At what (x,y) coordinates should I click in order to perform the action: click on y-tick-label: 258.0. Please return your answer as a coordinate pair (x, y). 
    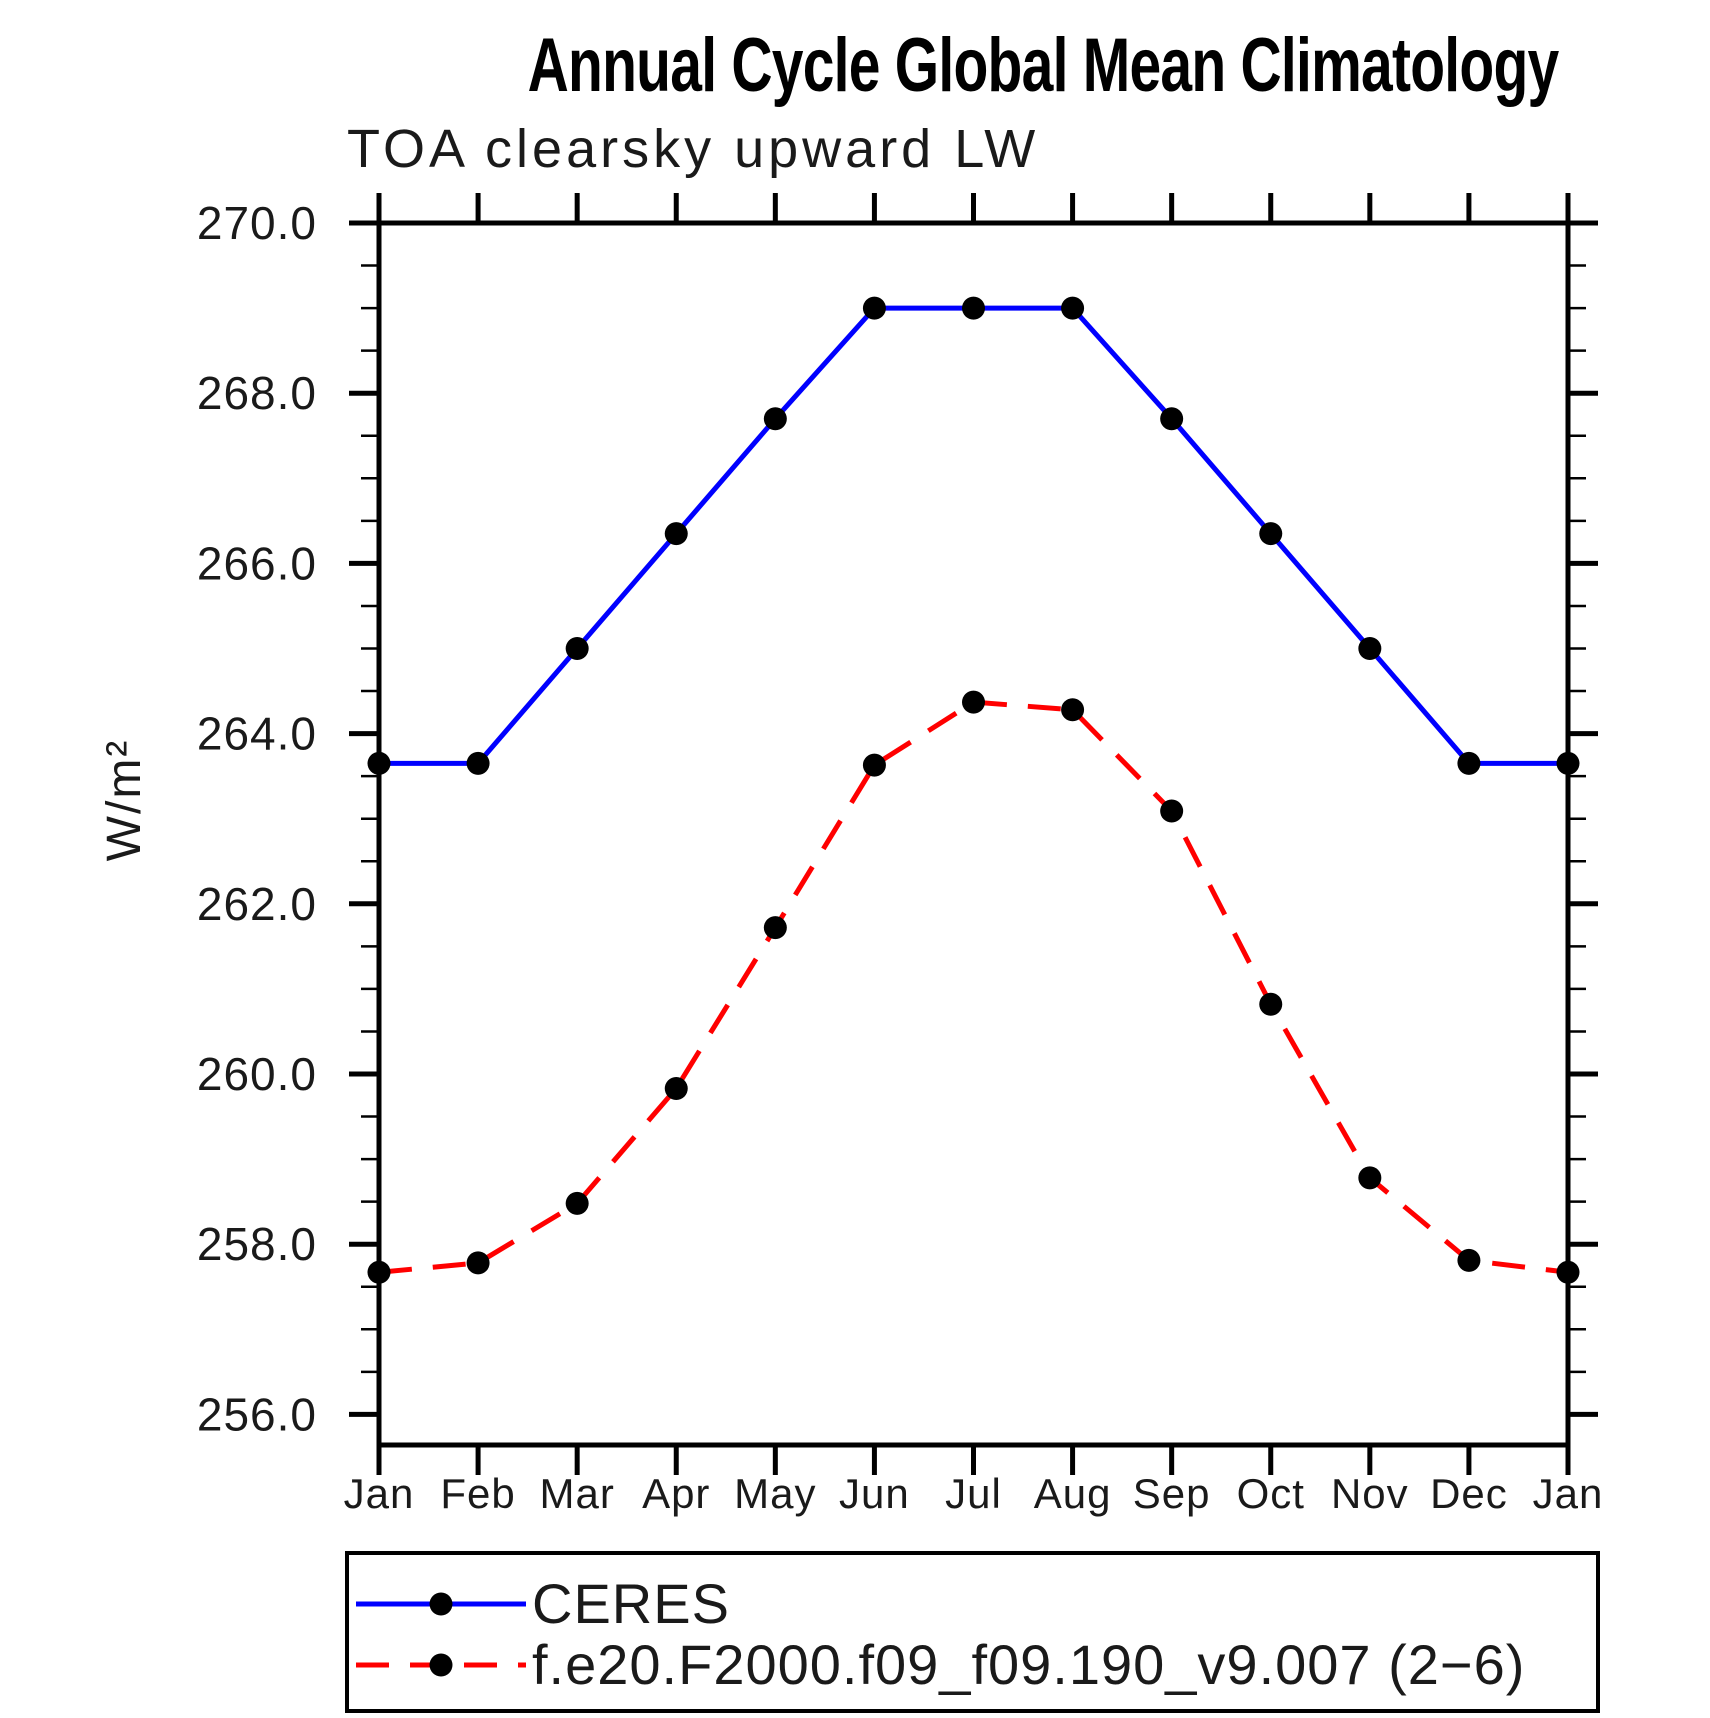
    Looking at the image, I should click on (257, 1244).